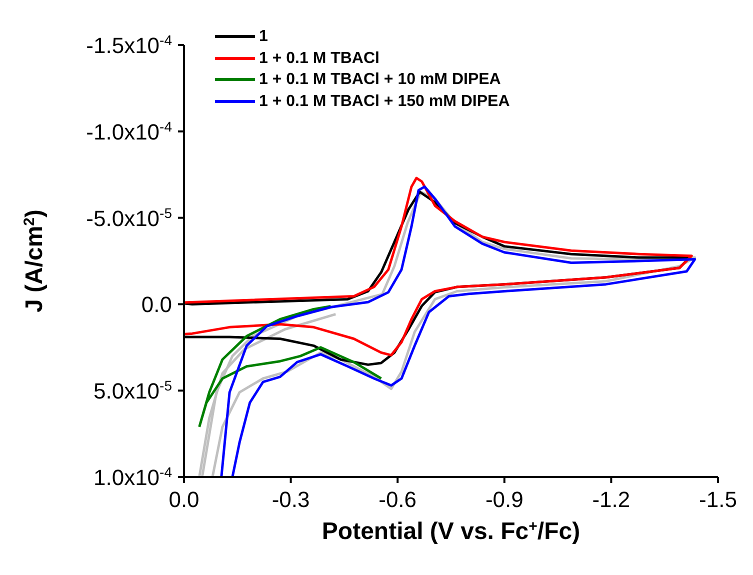  Describe the element at coordinates (184, 499) in the screenshot. I see `x-tick-label: 0.0` at that location.